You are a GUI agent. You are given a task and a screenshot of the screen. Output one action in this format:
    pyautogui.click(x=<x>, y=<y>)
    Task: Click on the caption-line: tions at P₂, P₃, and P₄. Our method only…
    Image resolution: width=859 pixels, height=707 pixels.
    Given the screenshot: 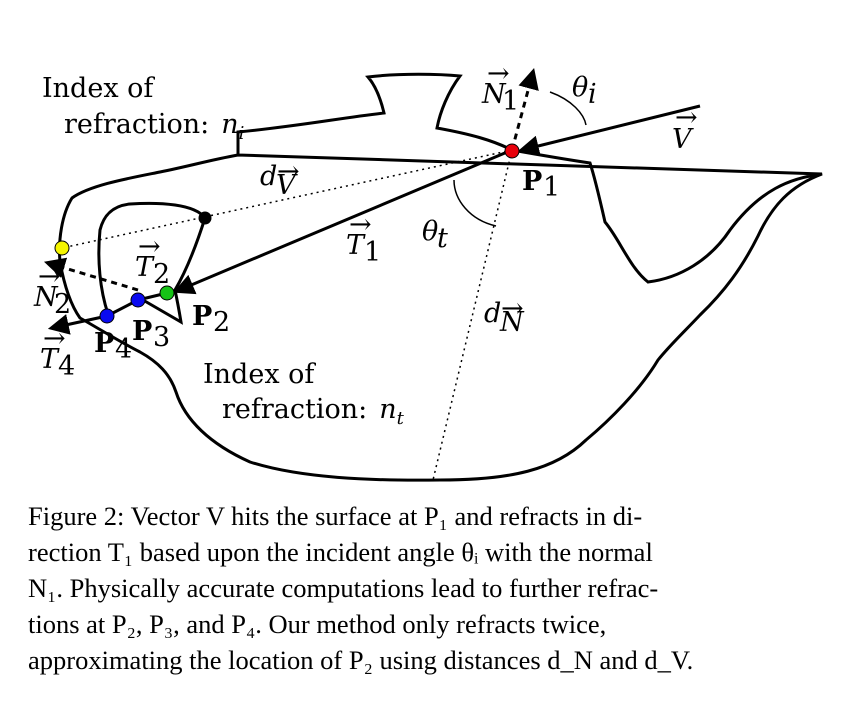 What is the action you would take?
    pyautogui.click(x=317, y=624)
    